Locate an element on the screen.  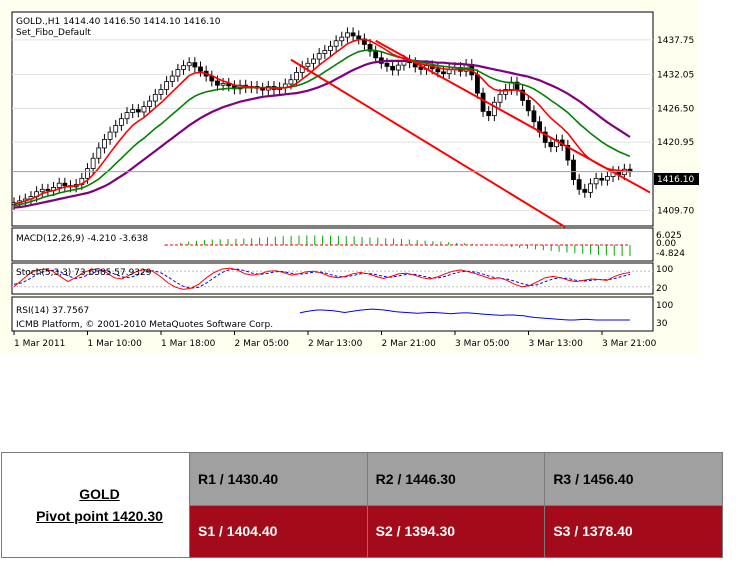
price-tick-label: 1420.95 is located at coordinates (675, 143).